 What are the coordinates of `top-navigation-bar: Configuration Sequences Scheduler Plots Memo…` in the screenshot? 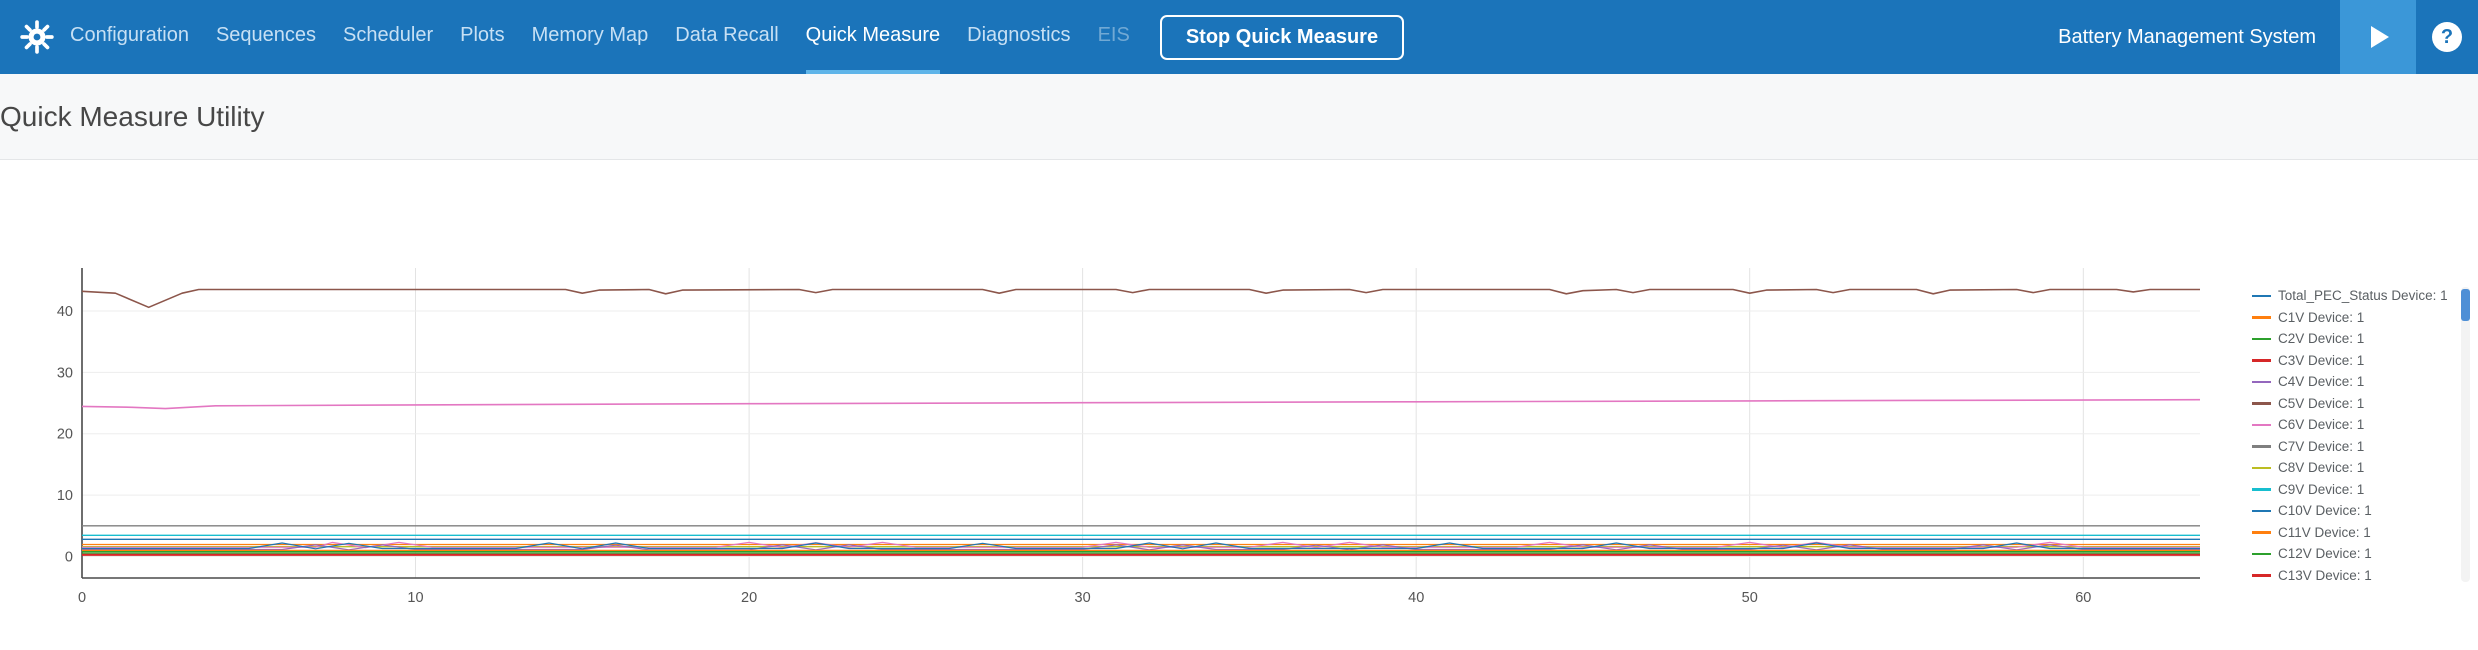 It's located at (1239, 37).